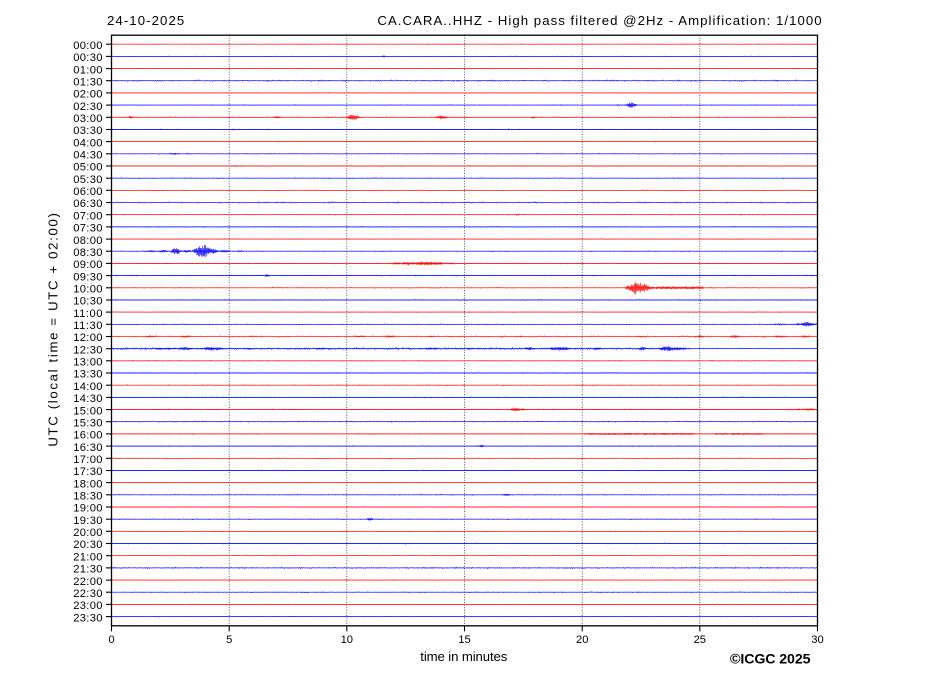  What do you see at coordinates (87, 448) in the screenshot?
I see `svg-text: 16:30` at bounding box center [87, 448].